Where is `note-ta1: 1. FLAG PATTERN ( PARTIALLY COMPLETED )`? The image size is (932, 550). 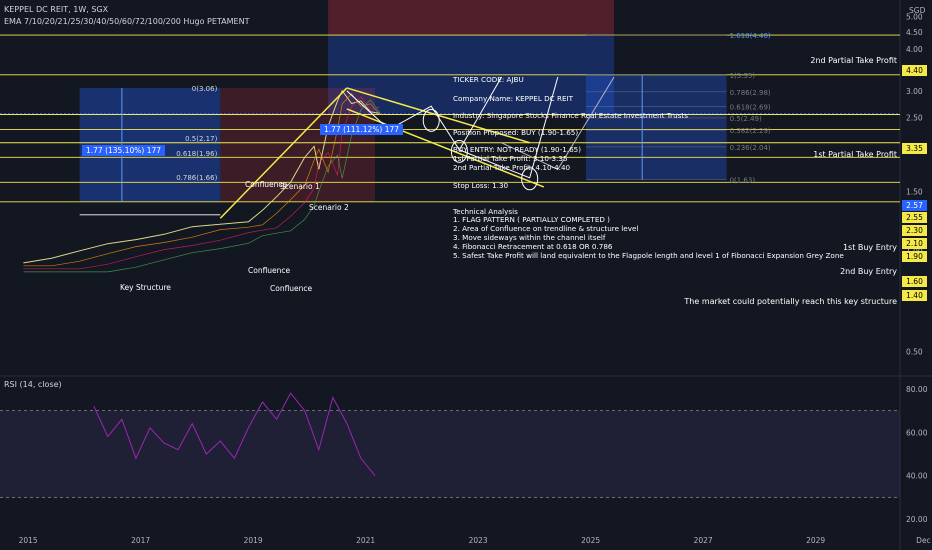 note-ta1: 1. FLAG PATTERN ( PARTIALLY COMPLETED ) is located at coordinates (531, 219).